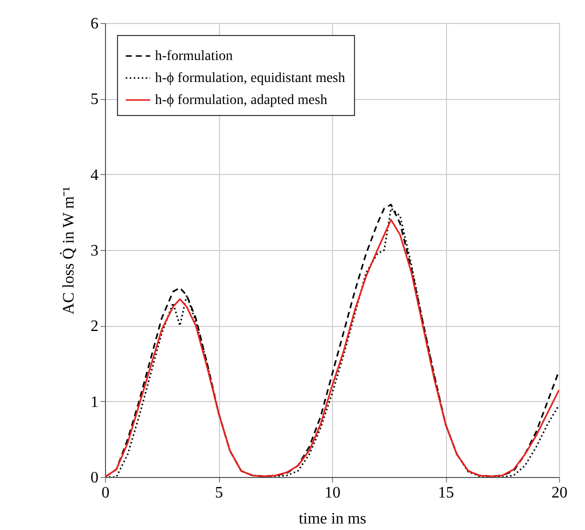 This screenshot has width=585, height=530. What do you see at coordinates (332, 519) in the screenshot?
I see `x-axis-title: time in ms` at bounding box center [332, 519].